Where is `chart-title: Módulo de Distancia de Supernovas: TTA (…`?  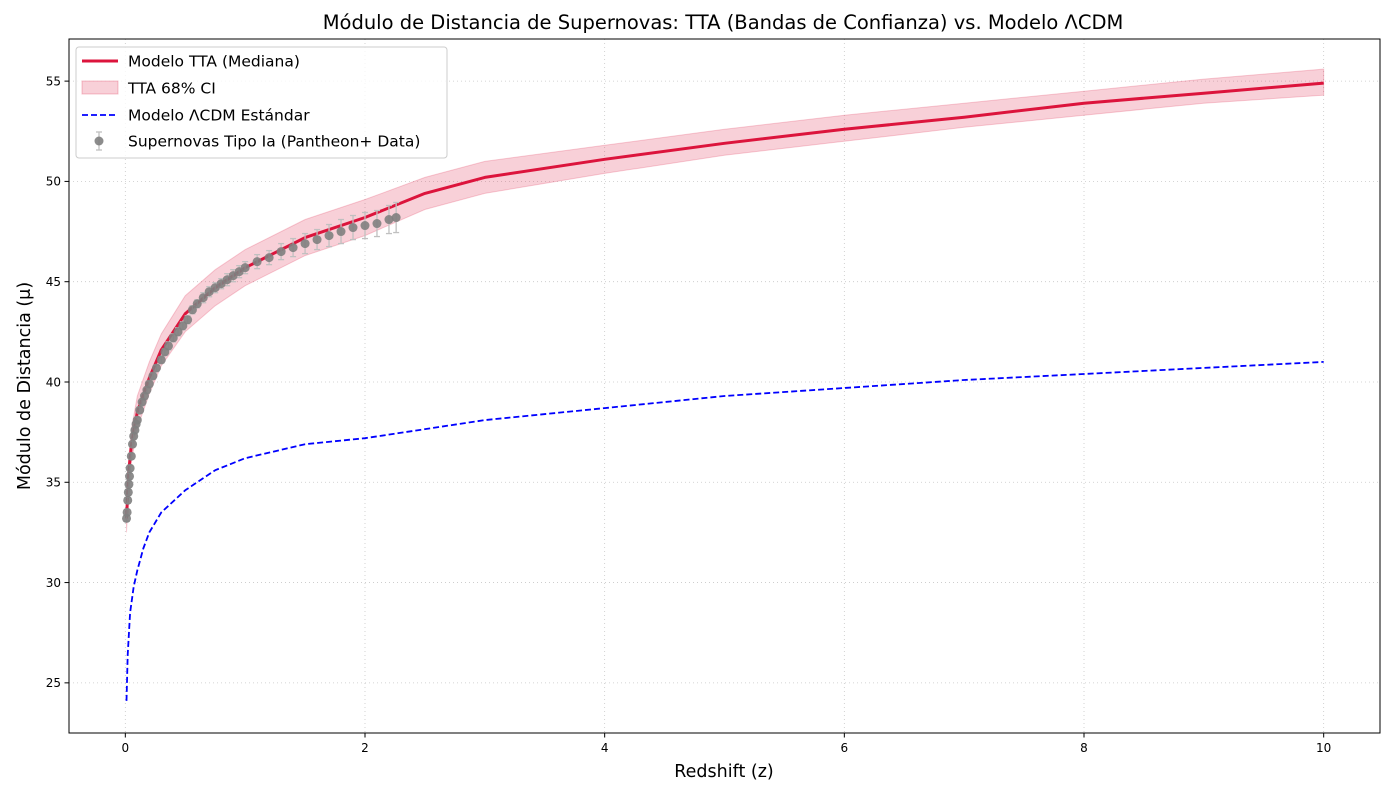 chart-title: Módulo de Distancia de Supernovas: TTA (… is located at coordinates (723, 22).